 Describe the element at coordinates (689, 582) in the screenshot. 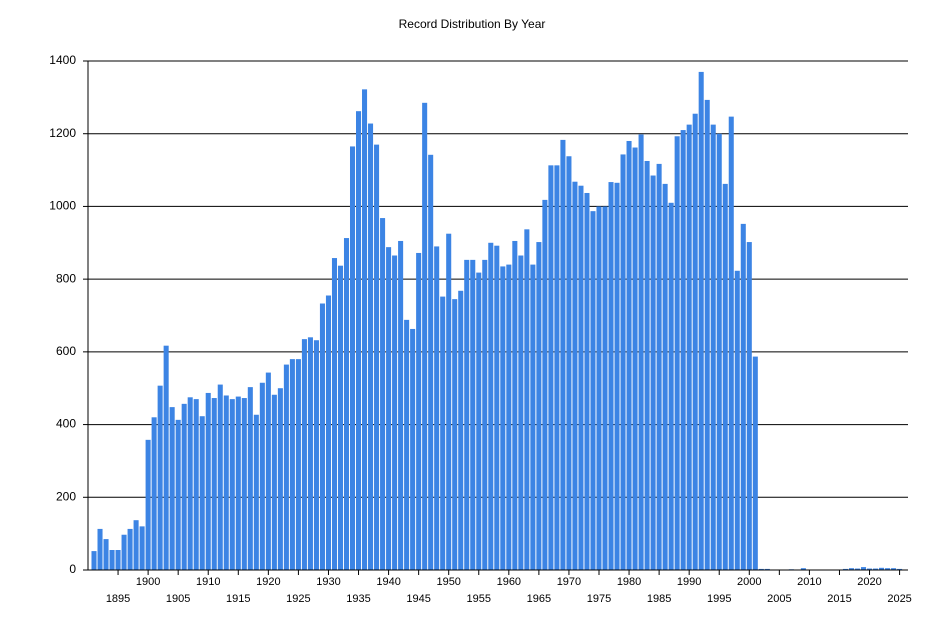

I see `x-tick-label: 1990` at that location.